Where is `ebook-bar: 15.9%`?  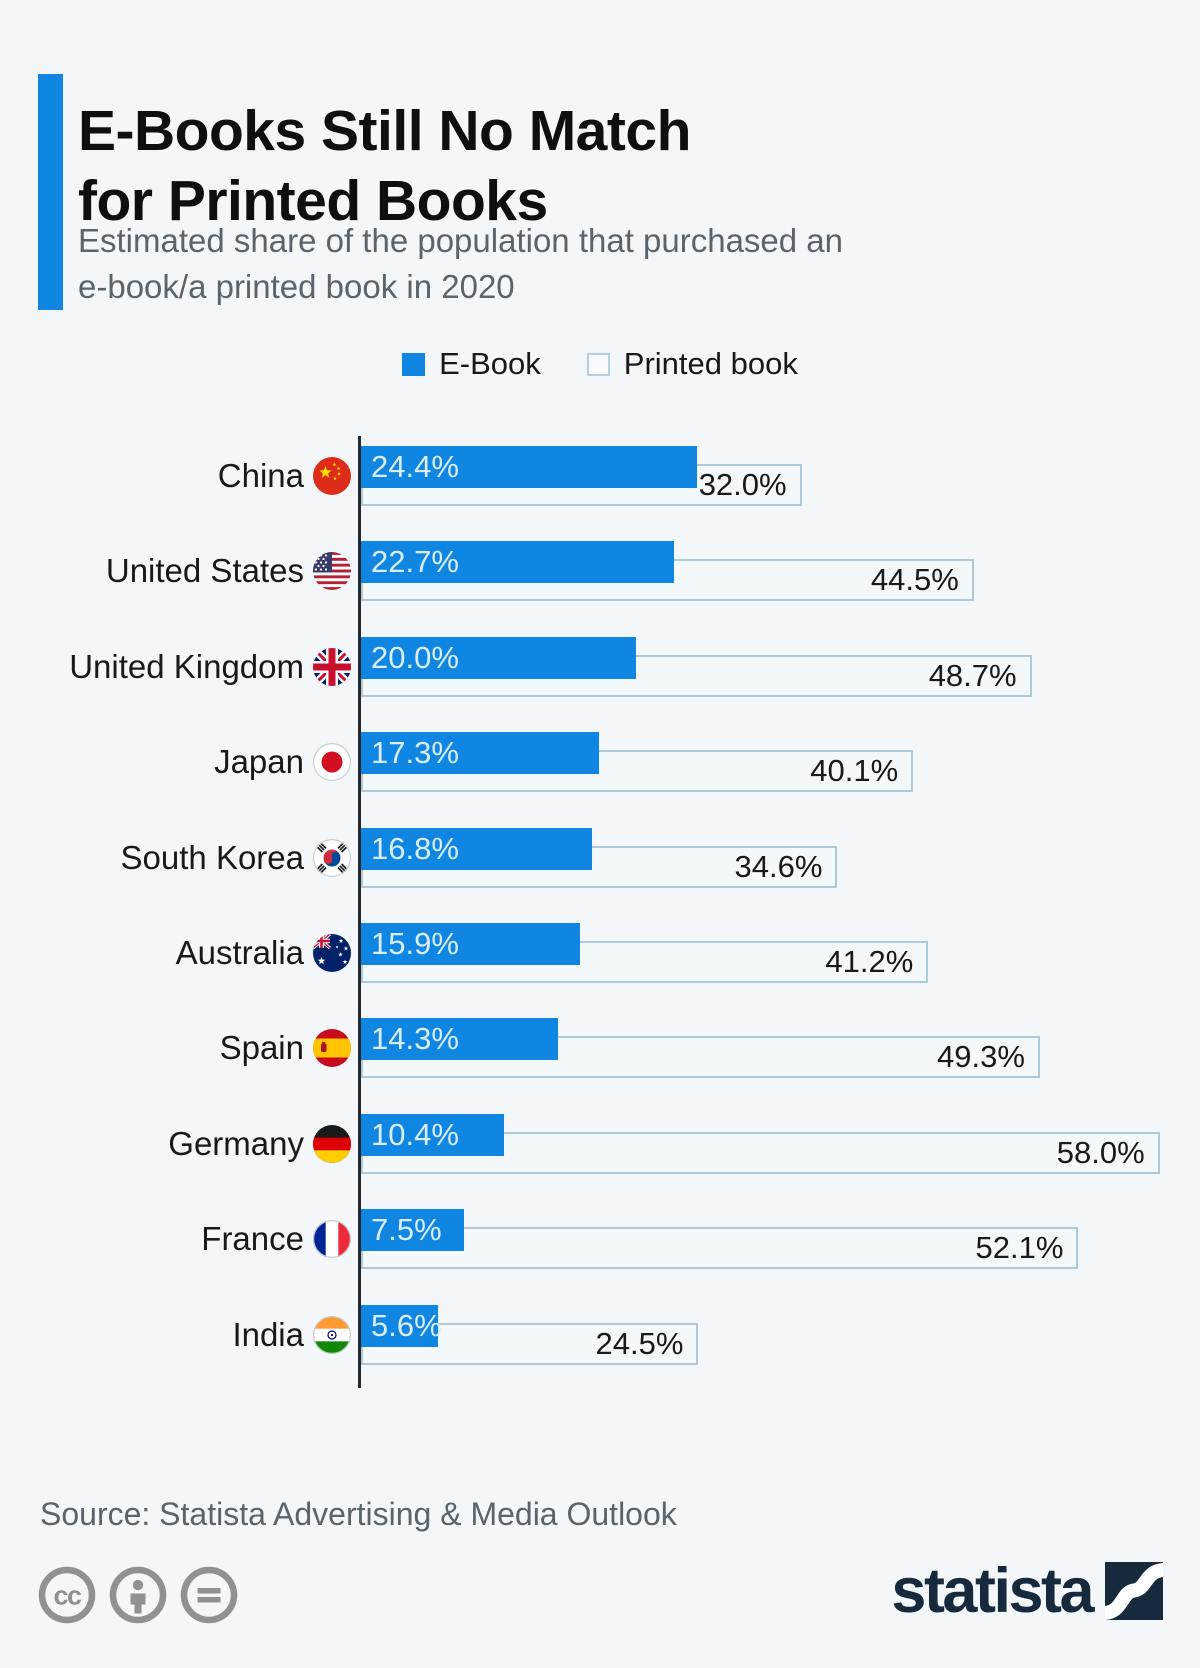 ebook-bar: 15.9% is located at coordinates (470, 944).